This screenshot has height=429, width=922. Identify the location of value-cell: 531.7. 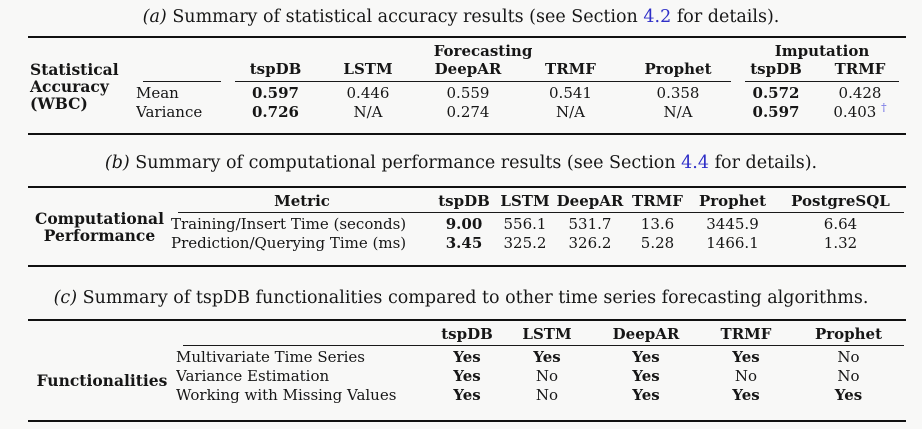
(590, 224).